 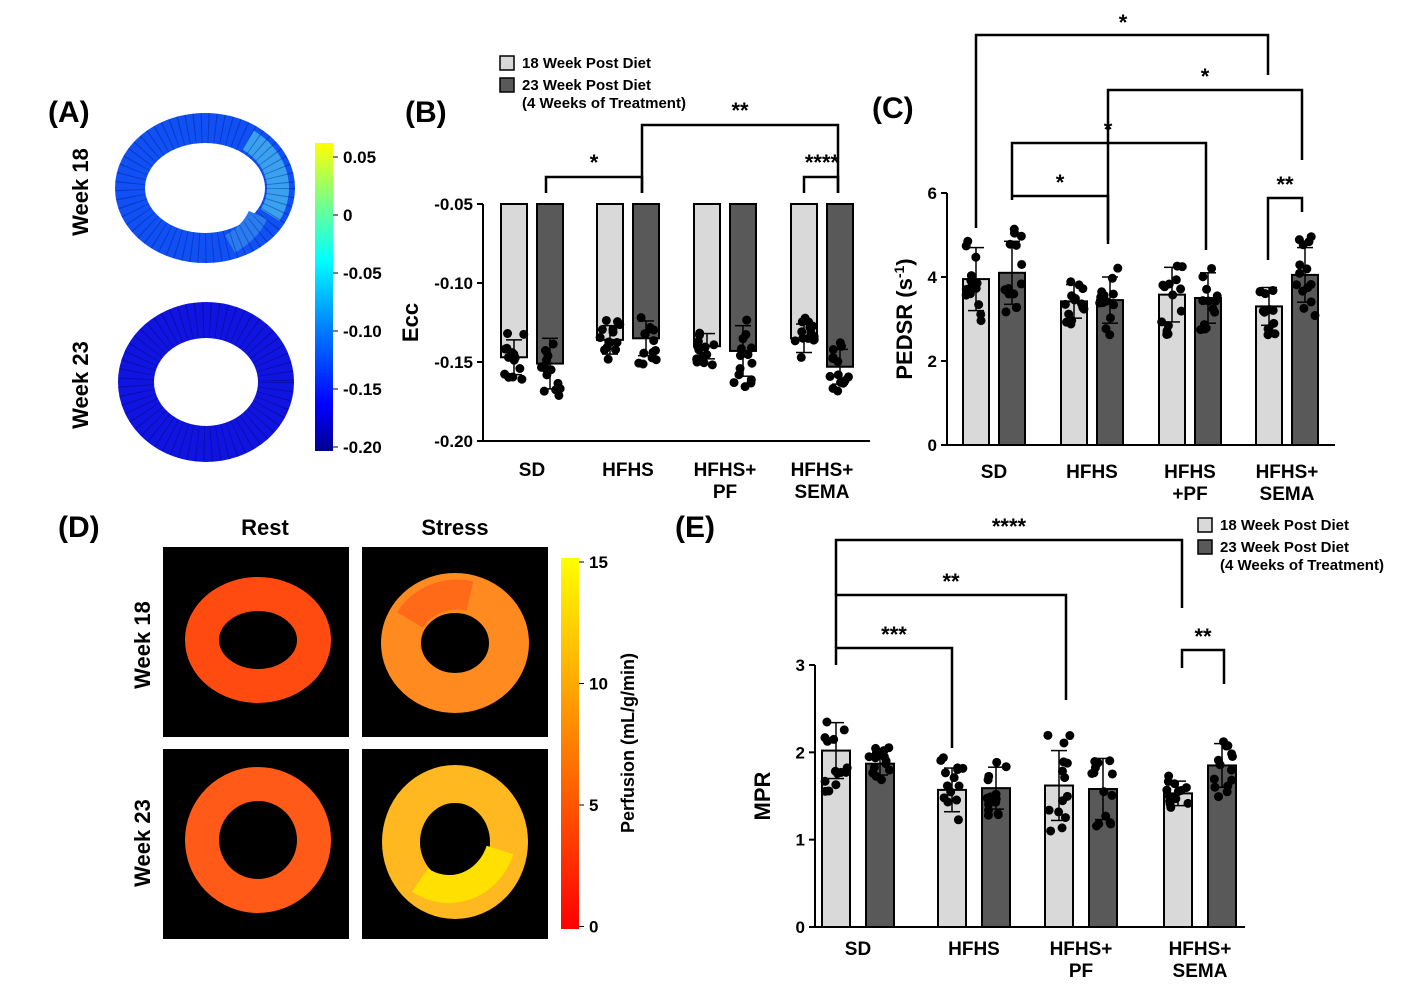 What do you see at coordinates (628, 743) in the screenshot?
I see `perfusion-colorbar-label: Perfusion (mL/g/min)` at bounding box center [628, 743].